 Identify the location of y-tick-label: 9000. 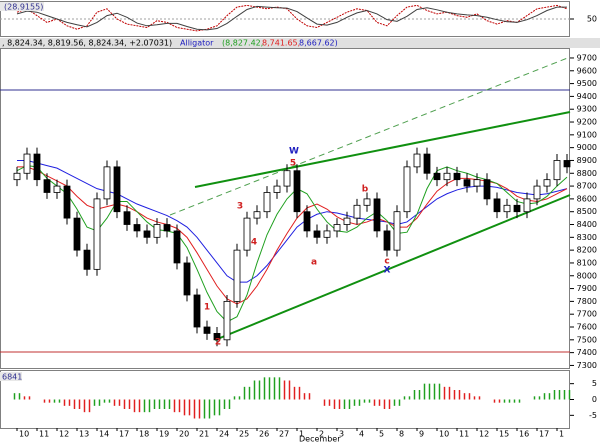
(587, 147).